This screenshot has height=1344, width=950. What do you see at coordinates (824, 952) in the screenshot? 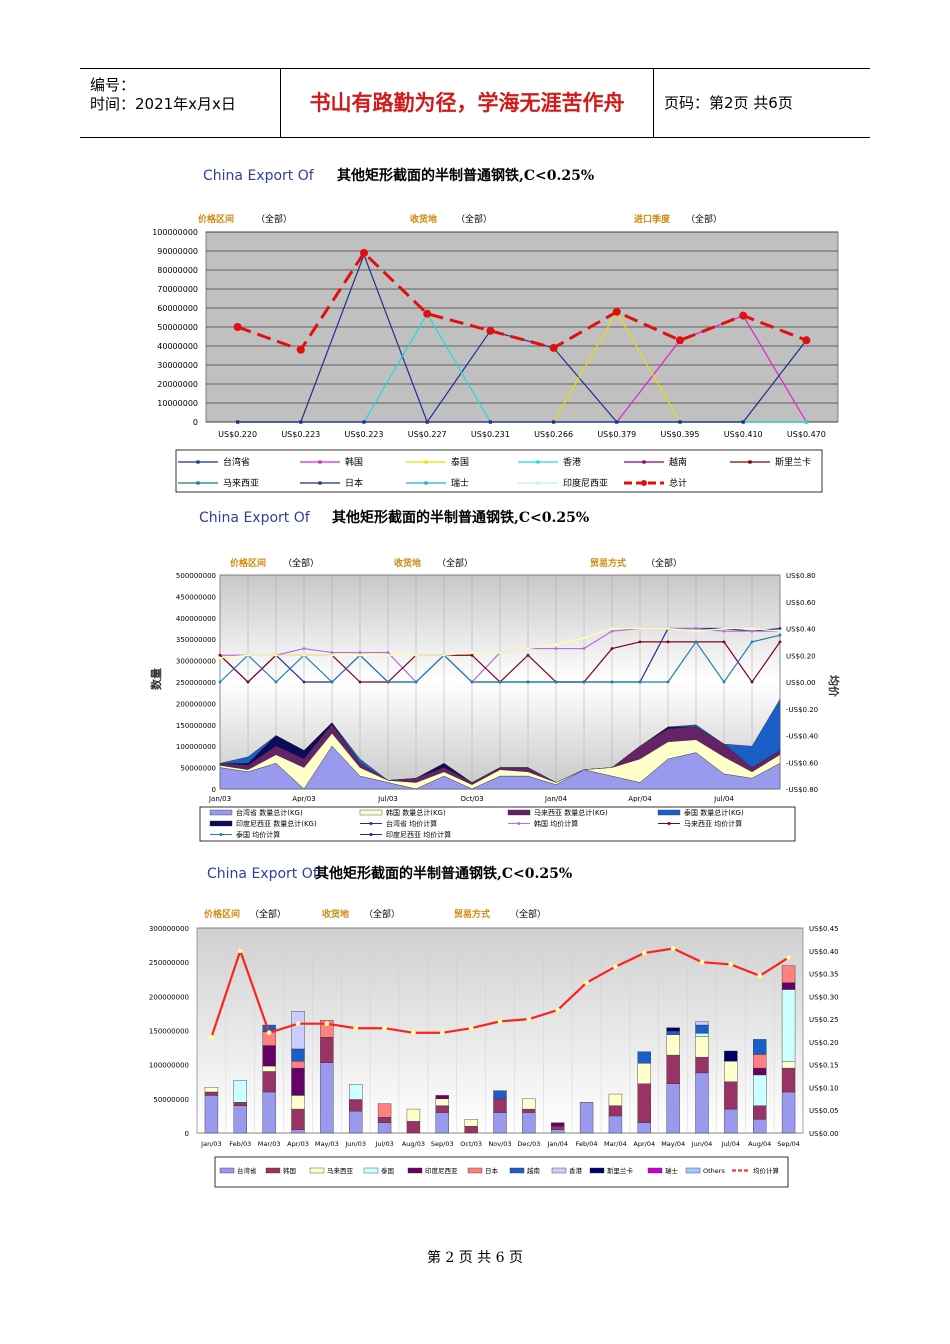
I see `chart3-y2-tick: US$0.40` at bounding box center [824, 952].